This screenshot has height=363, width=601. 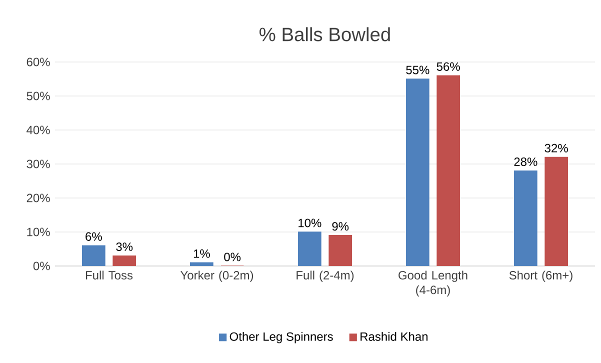 I want to click on data-label: 28%, so click(x=526, y=162).